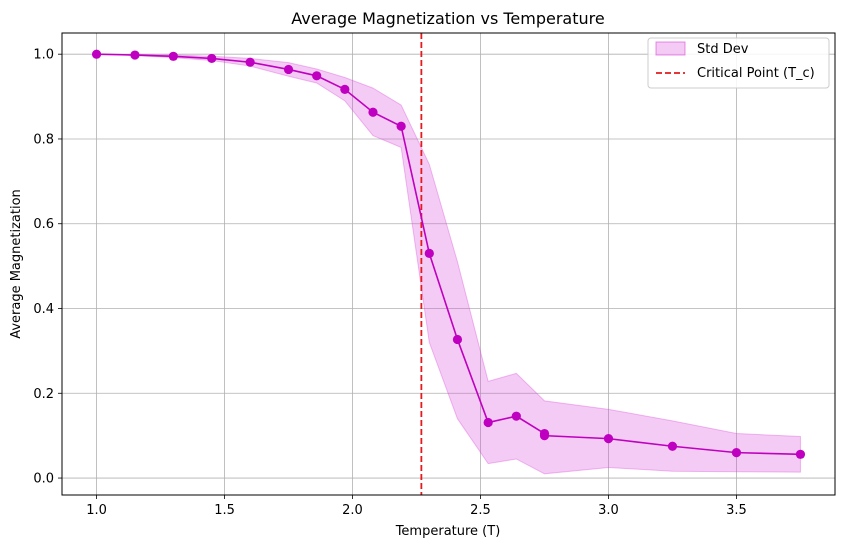 This screenshot has width=846, height=547. I want to click on legend: Std Dev Critical Point (T_c), so click(738, 63).